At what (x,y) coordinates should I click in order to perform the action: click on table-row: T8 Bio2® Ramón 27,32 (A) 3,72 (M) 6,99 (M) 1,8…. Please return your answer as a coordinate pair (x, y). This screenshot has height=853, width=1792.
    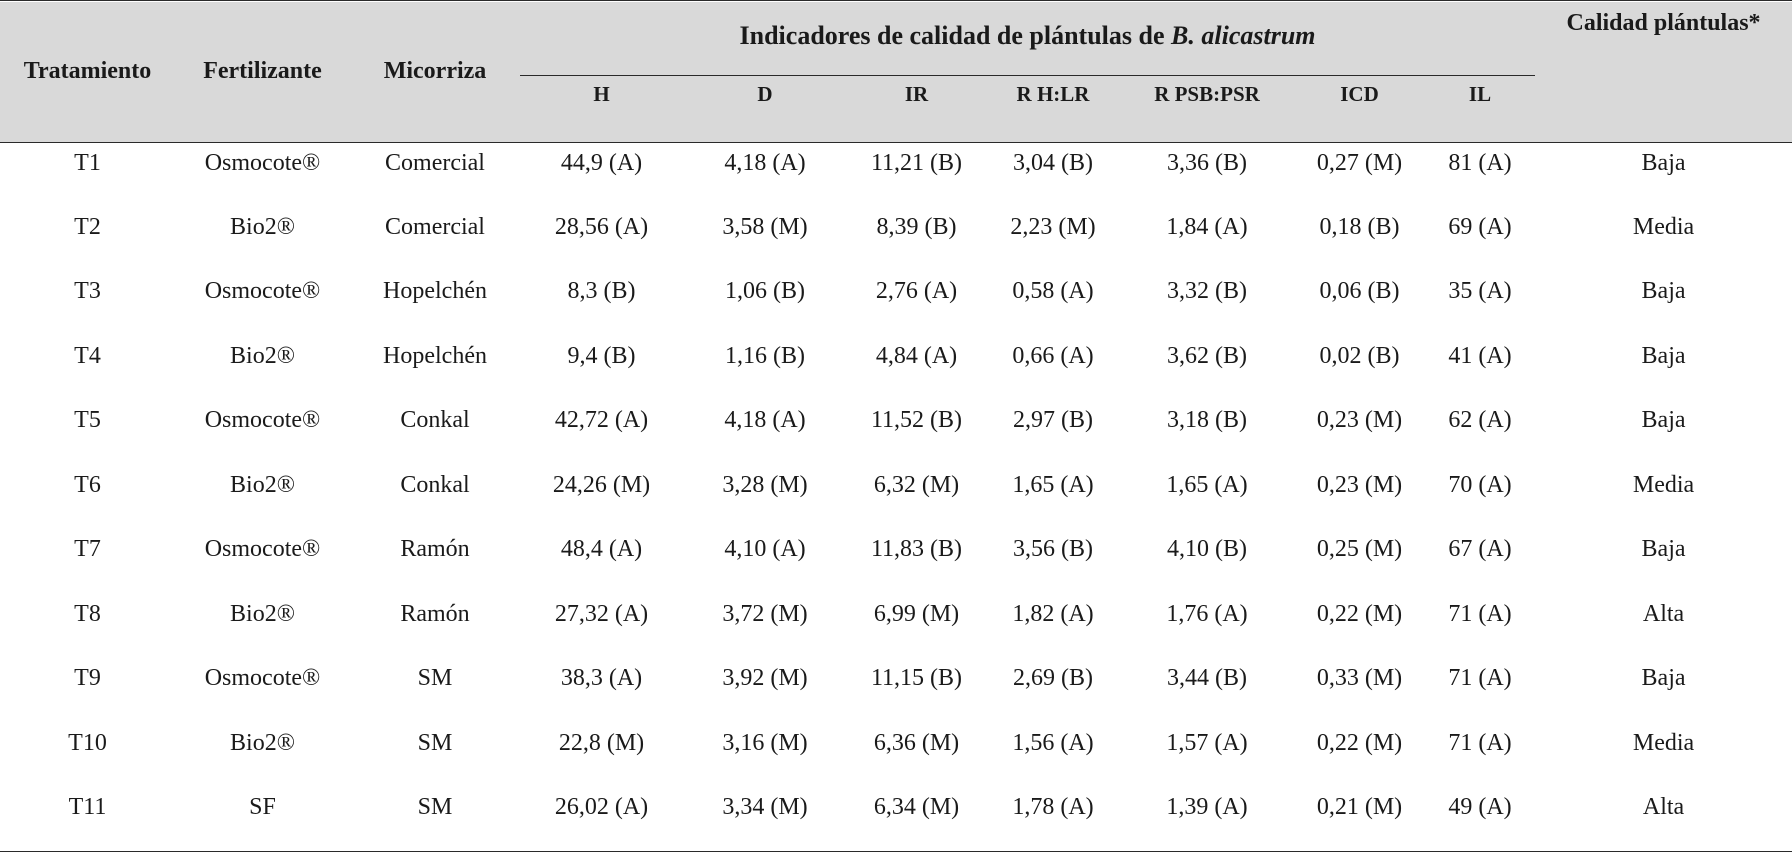
    Looking at the image, I should click on (896, 626).